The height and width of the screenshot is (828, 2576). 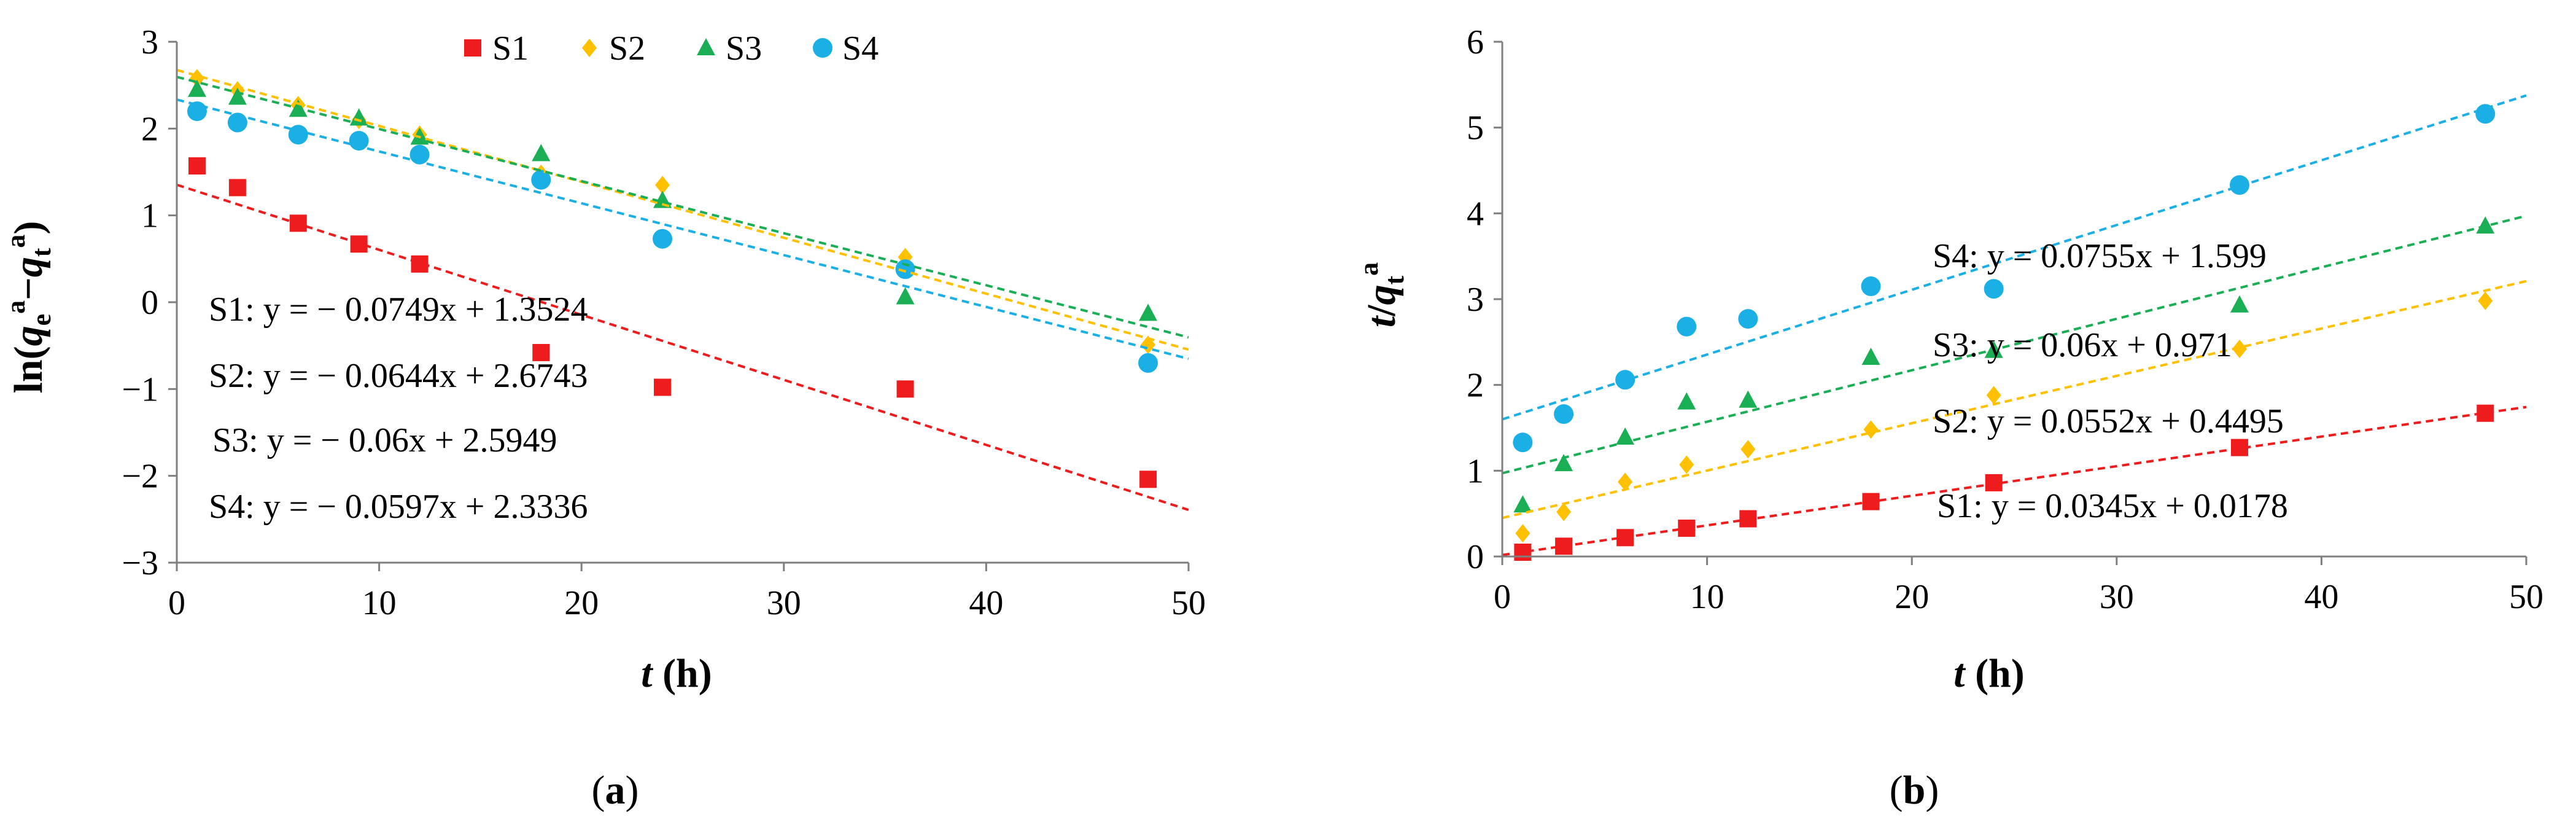 What do you see at coordinates (398, 507) in the screenshot?
I see `panel-a-equation-s4: S4: y = − 0.0597x + 2.3336` at bounding box center [398, 507].